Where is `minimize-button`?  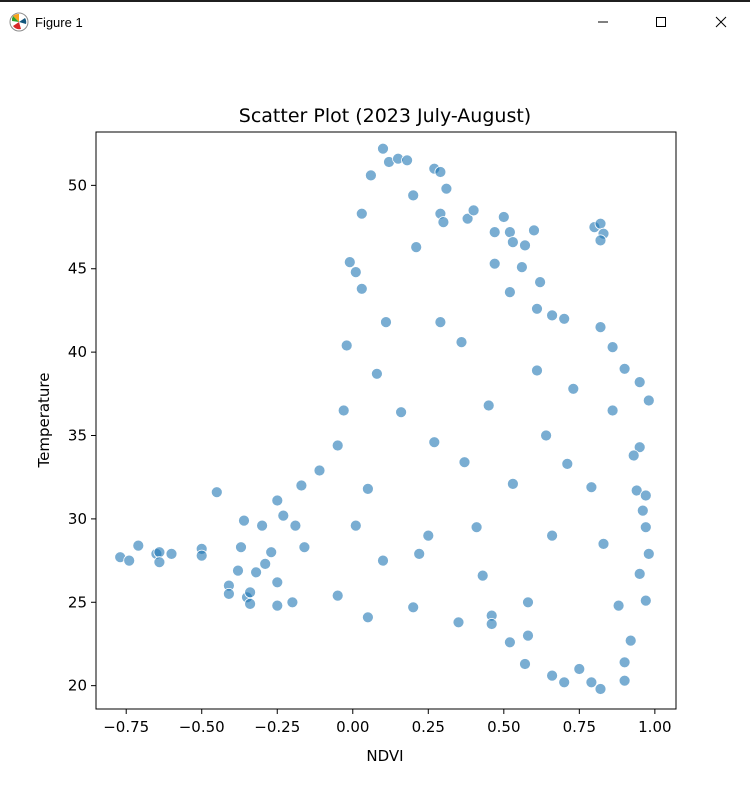 minimize-button is located at coordinates (603, 22).